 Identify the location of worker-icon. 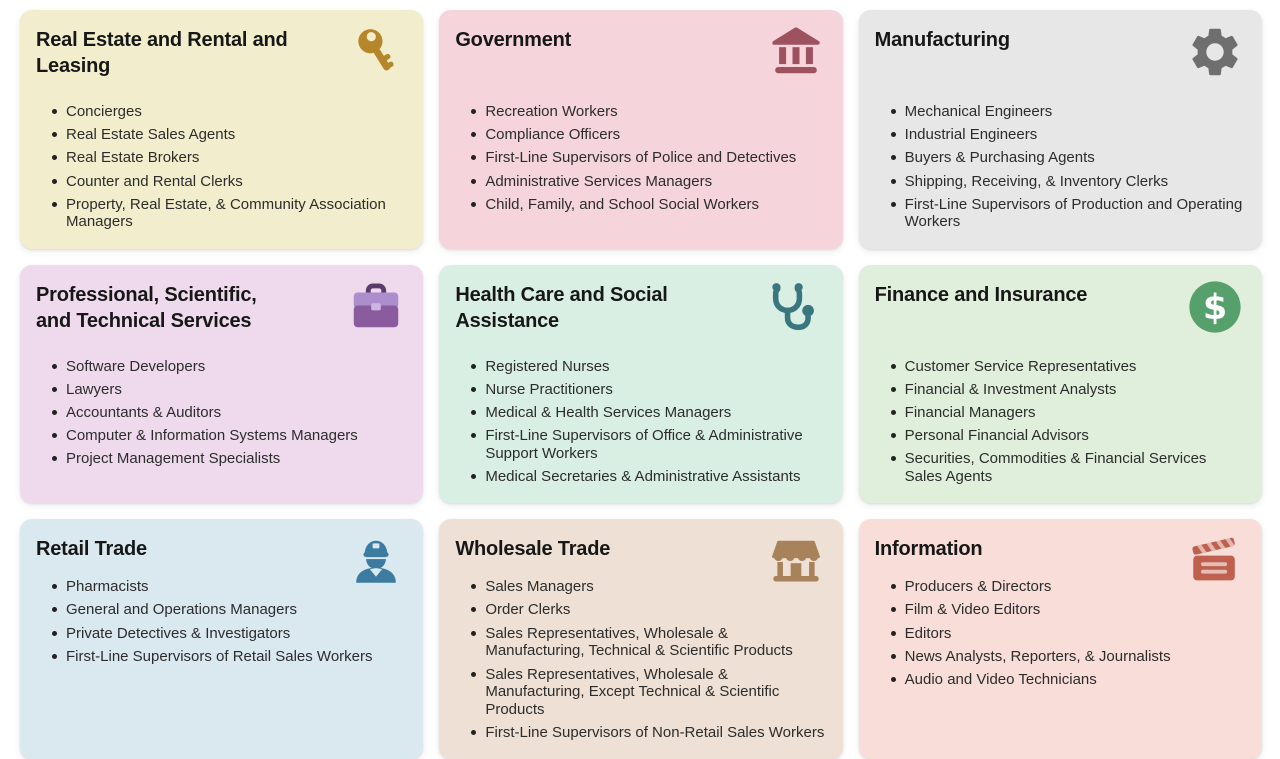
(376, 561).